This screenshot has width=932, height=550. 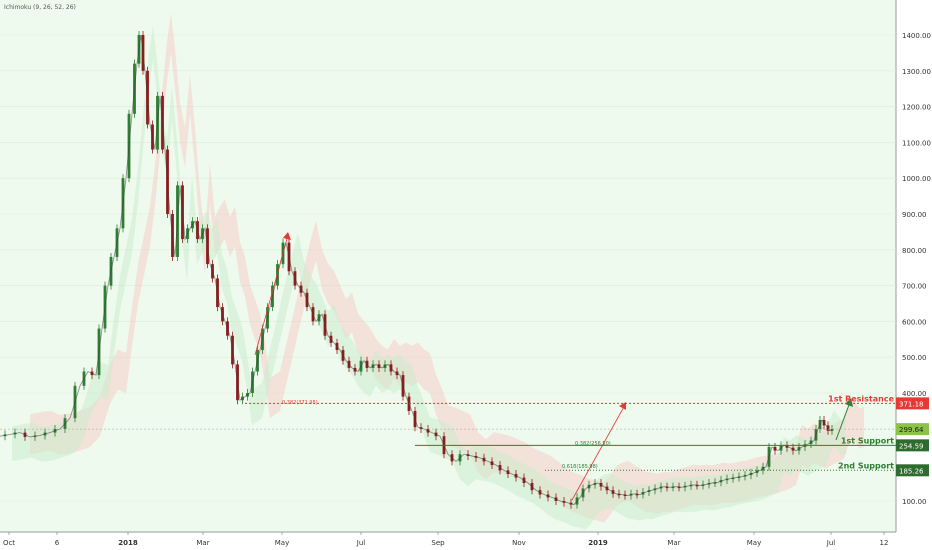 What do you see at coordinates (866, 465) in the screenshot?
I see `level-title: 2nd Support` at bounding box center [866, 465].